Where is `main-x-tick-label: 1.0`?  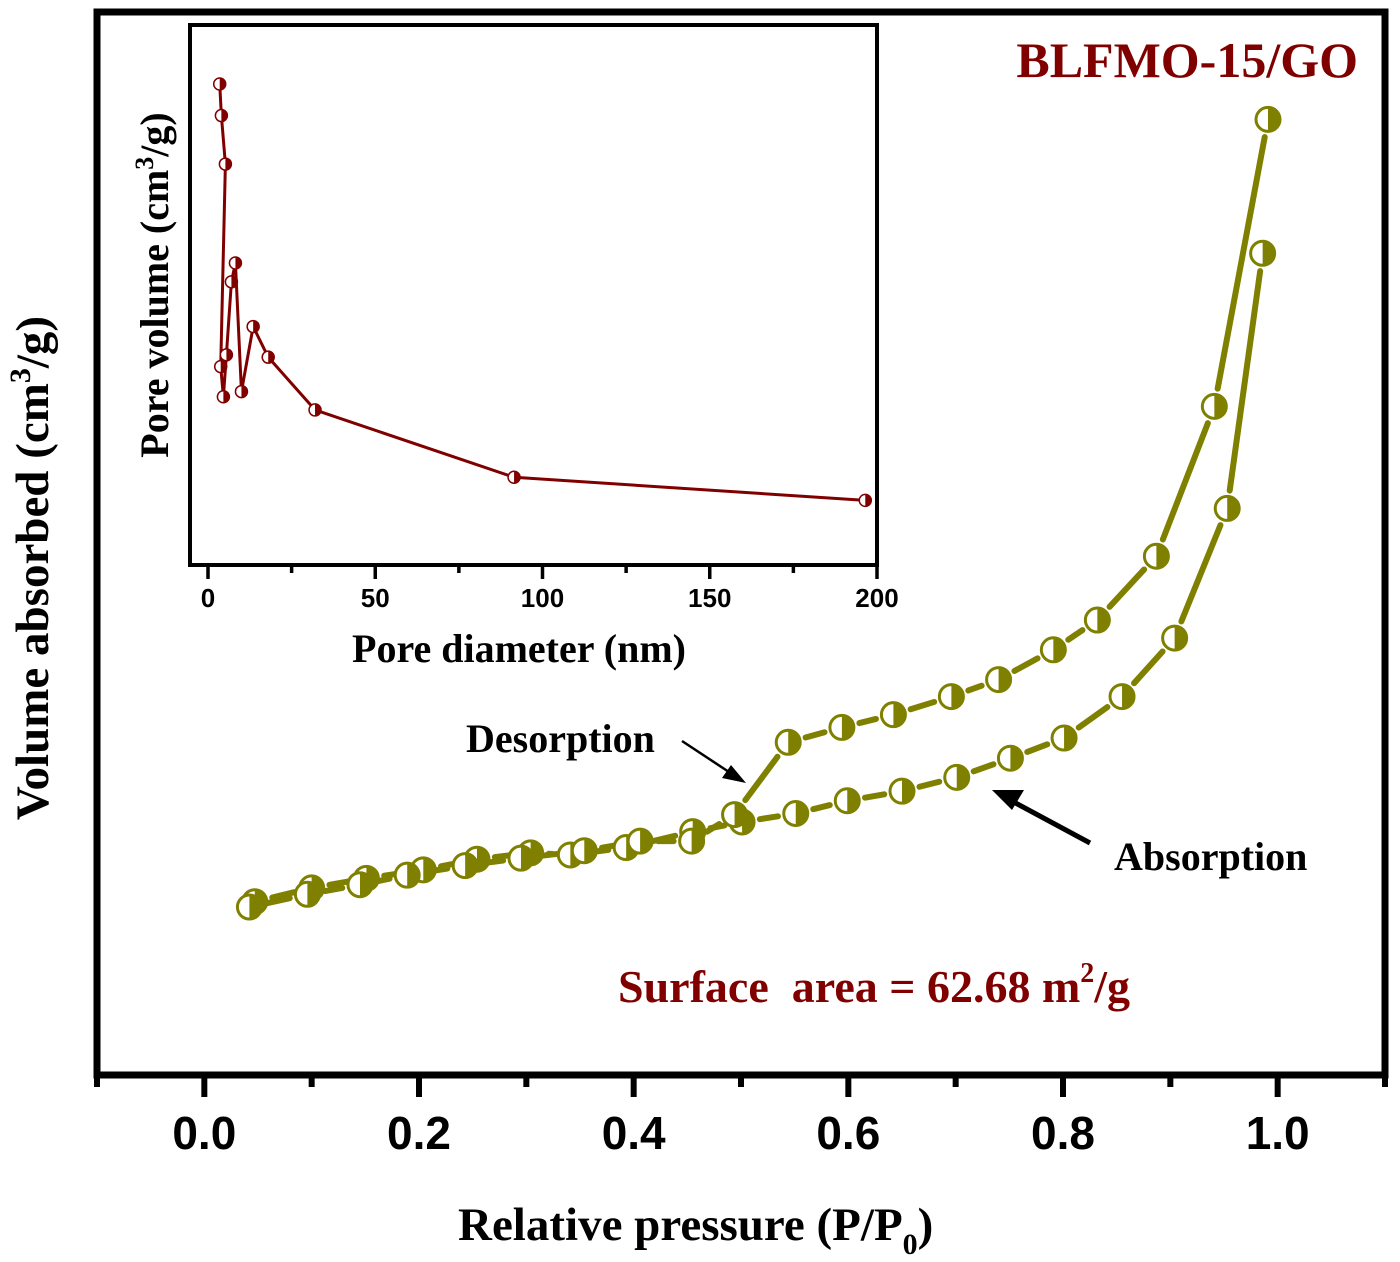
main-x-tick-label: 1.0 is located at coordinates (1278, 1133).